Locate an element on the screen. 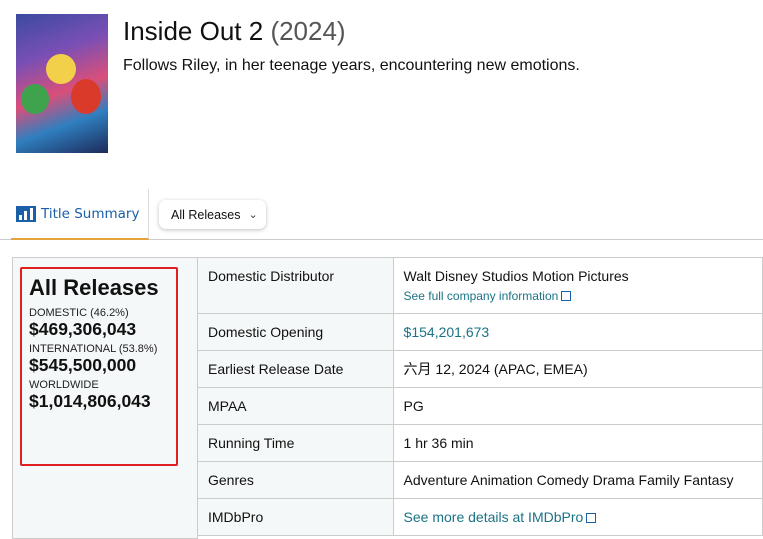 This screenshot has height=539, width=763. table-row: IMDbPro See more details at IMDbPro is located at coordinates (480, 517).